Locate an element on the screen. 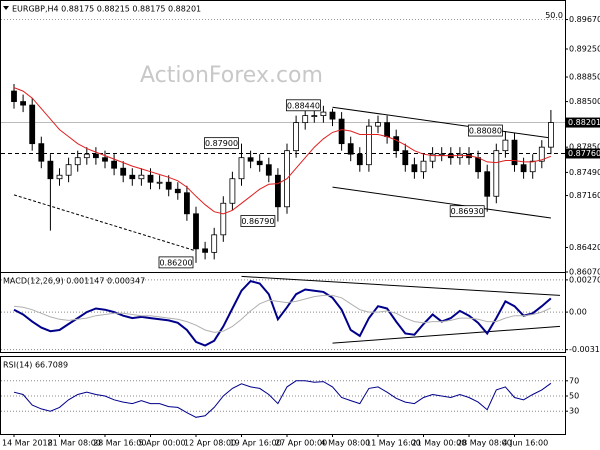 Image resolution: width=600 pixels, height=450 pixels. level-label: 0.87760 is located at coordinates (584, 153).